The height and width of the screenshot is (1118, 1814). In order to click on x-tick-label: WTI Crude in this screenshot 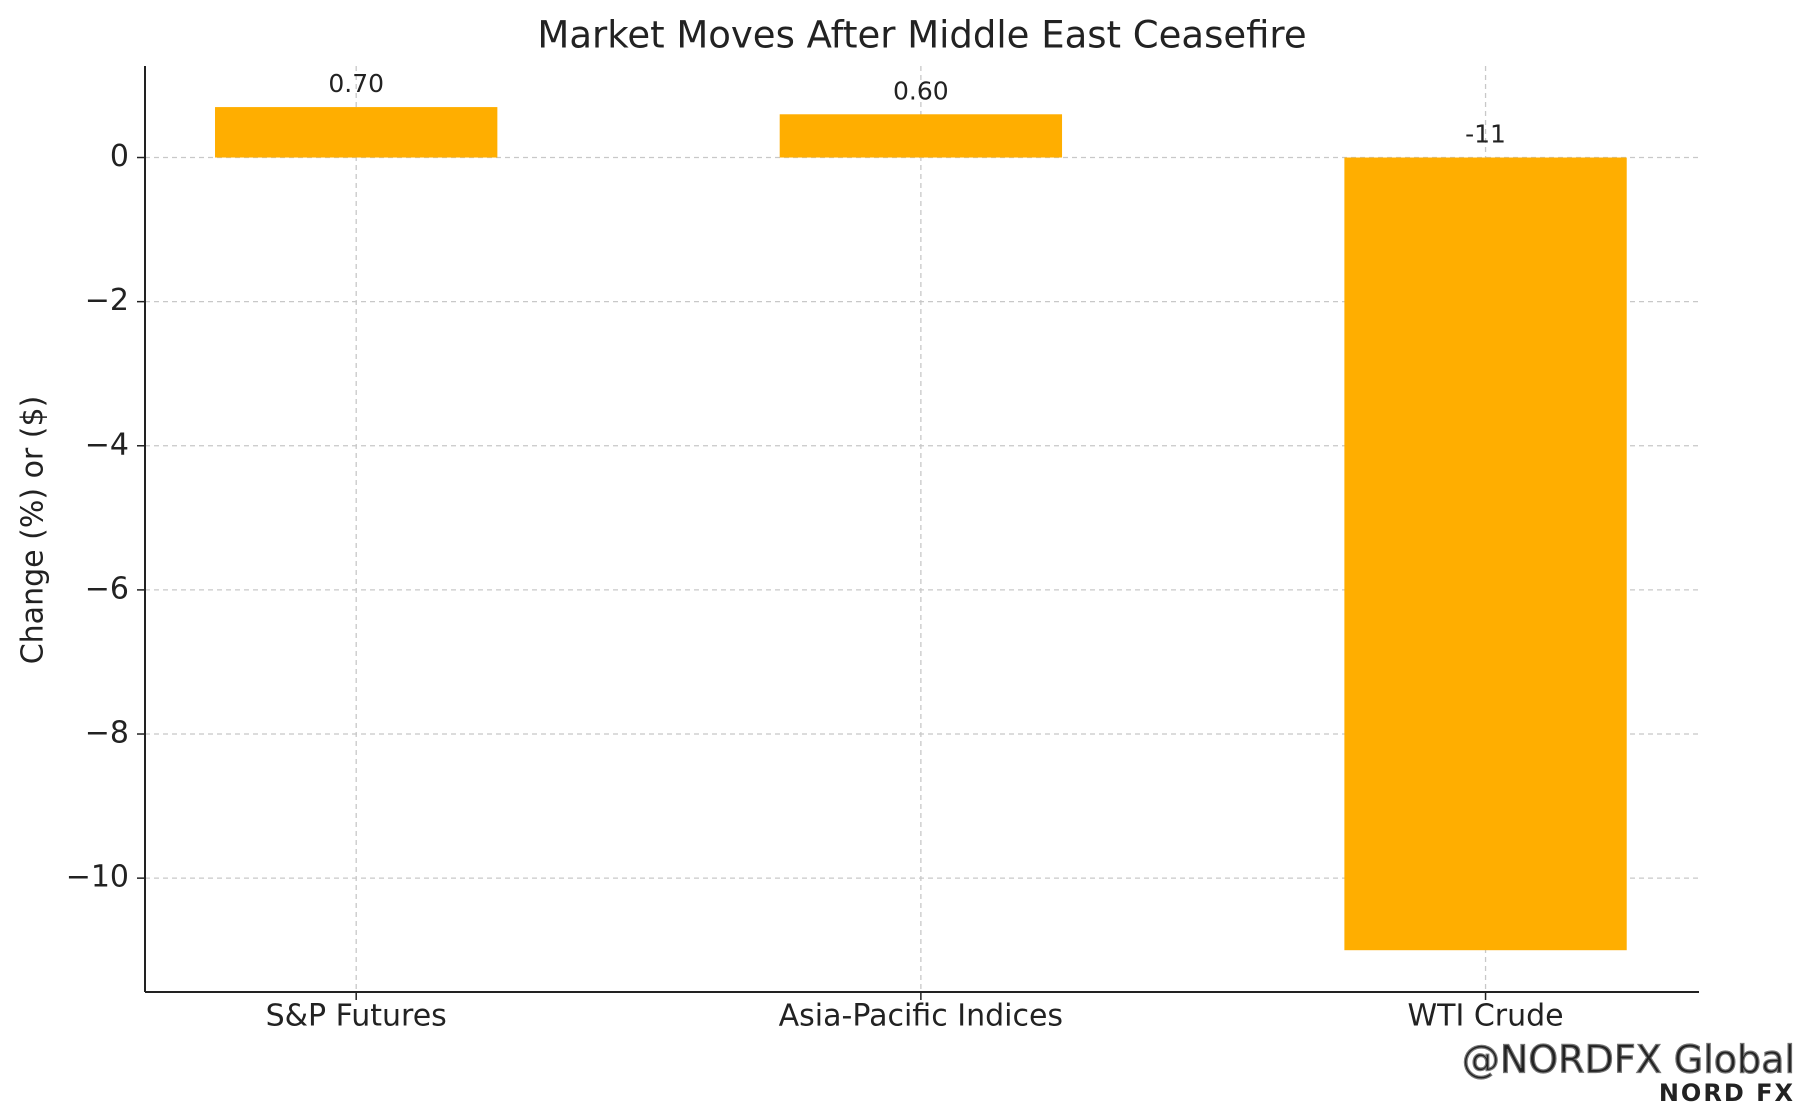, I will do `click(1485, 1016)`.